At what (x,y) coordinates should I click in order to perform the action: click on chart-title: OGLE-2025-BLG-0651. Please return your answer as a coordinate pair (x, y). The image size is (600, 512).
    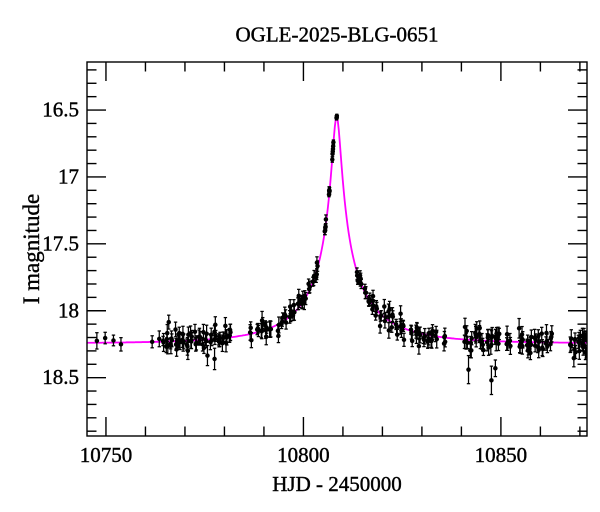
    Looking at the image, I should click on (337, 35).